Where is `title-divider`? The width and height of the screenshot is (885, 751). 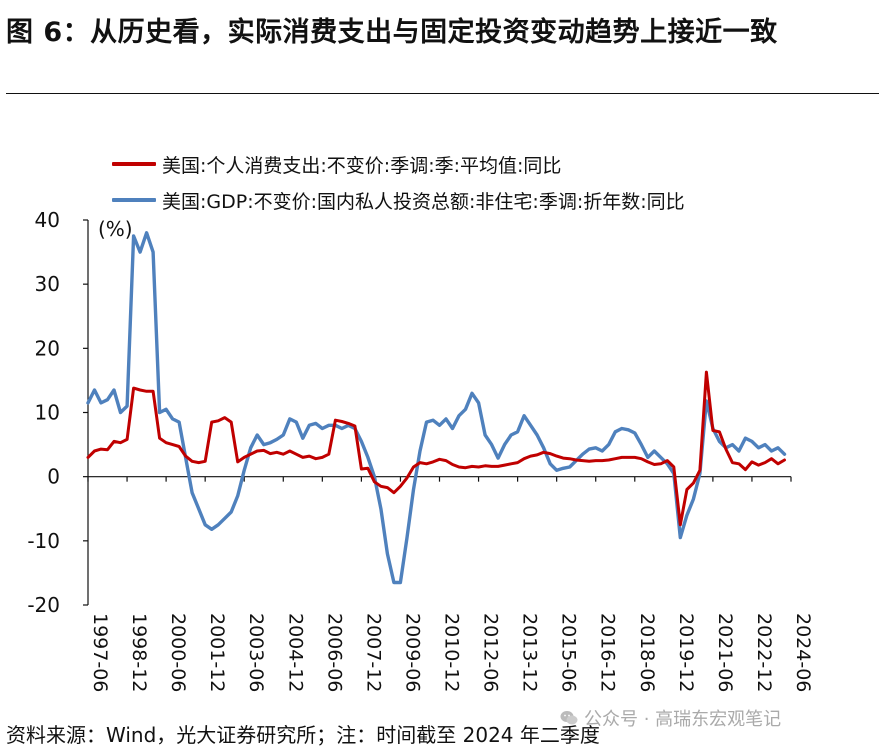 title-divider is located at coordinates (442, 93).